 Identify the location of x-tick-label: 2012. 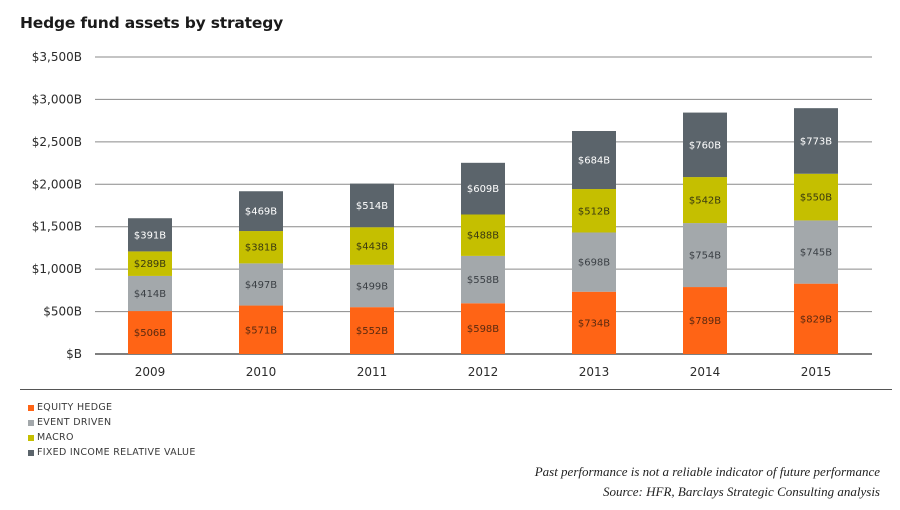
(483, 372).